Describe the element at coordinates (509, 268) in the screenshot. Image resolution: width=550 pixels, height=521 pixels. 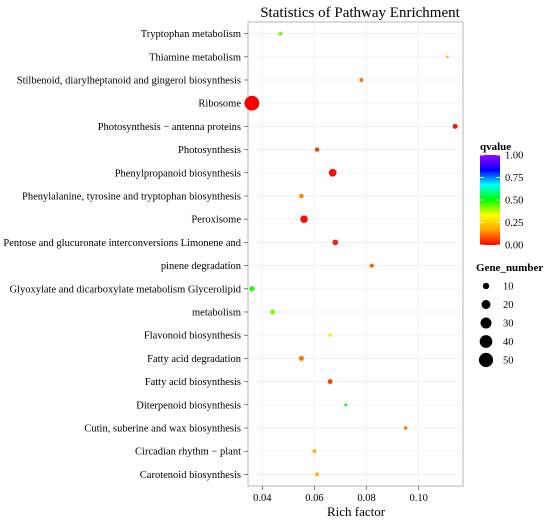
I see `gene-number-legend-title: Gene_number` at that location.